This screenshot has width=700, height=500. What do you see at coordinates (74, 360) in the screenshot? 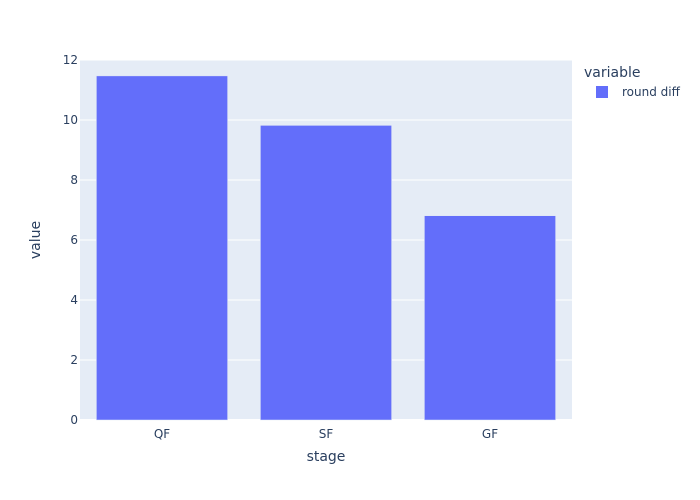
I see `y-tick-label: 2` at bounding box center [74, 360].